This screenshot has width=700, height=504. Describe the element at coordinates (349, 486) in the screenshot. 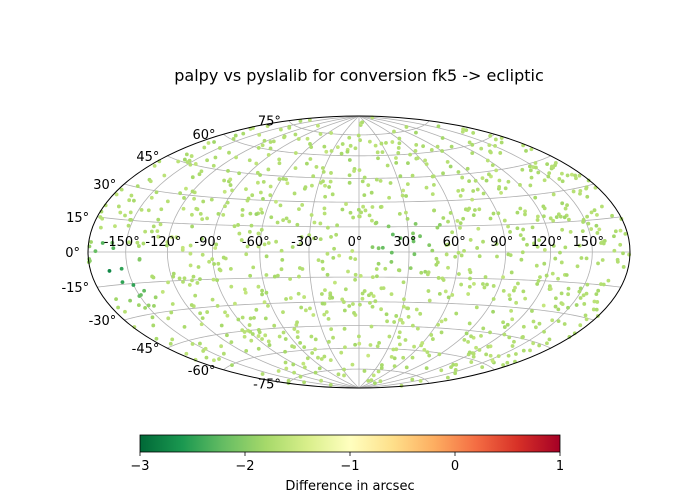

I see `colorbar-label: Difference in arcsec` at that location.